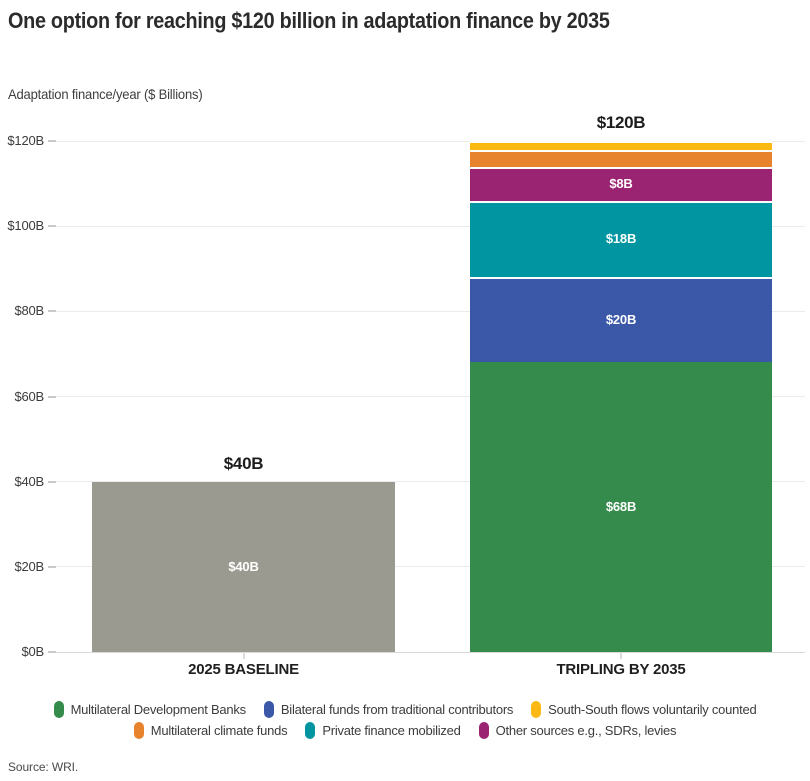 This screenshot has width=810, height=781. What do you see at coordinates (105, 94) in the screenshot?
I see `y-axis-unit-label: Adaptation finance/year ($ Billions)` at bounding box center [105, 94].